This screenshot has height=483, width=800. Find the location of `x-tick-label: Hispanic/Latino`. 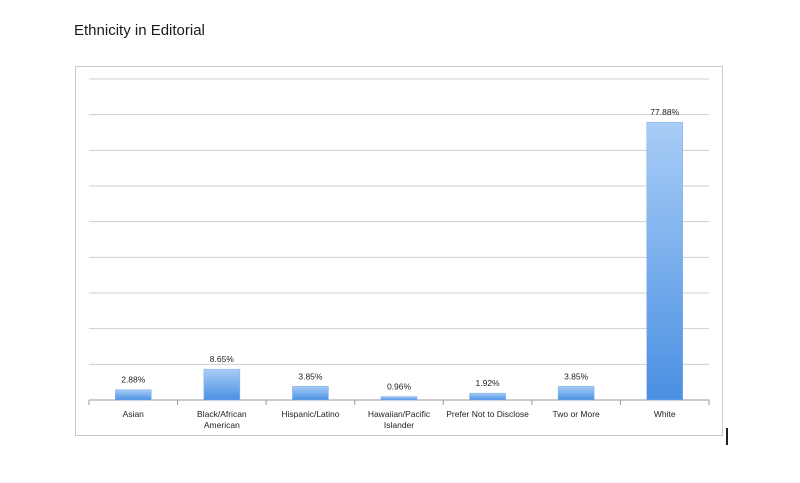

x-tick-label: Hispanic/Latino is located at coordinates (310, 414).